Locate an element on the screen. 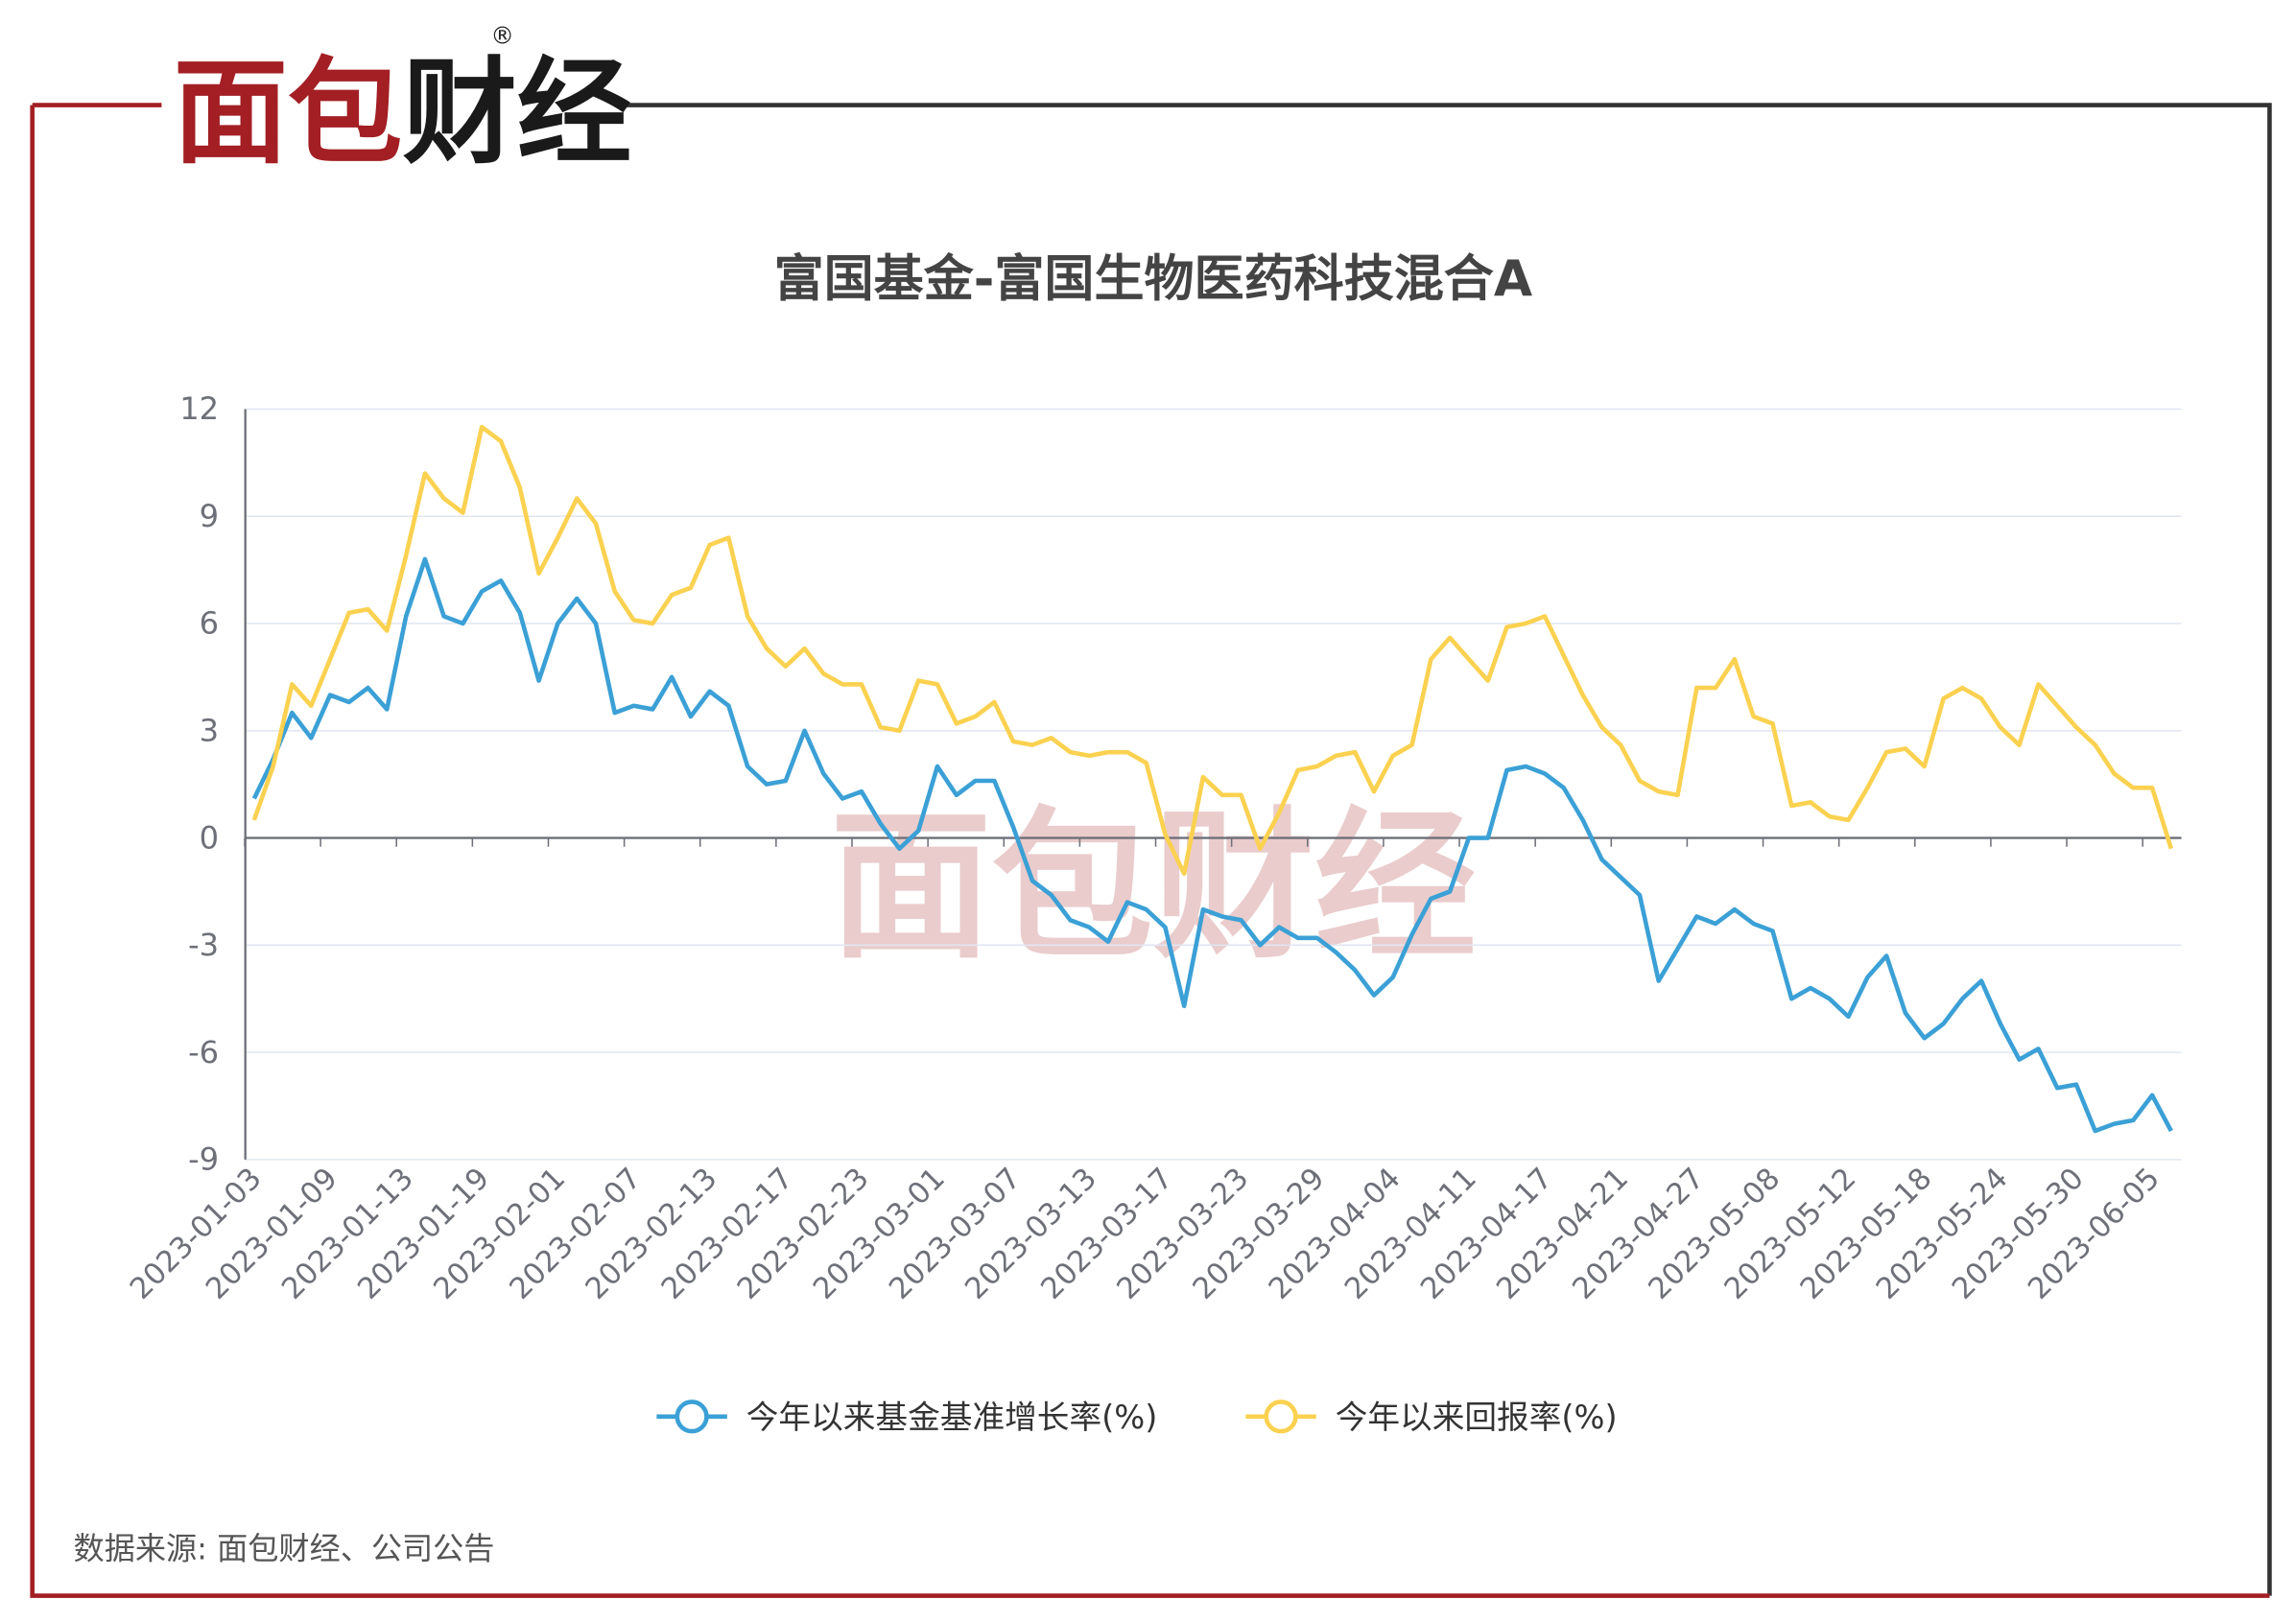  watermark: 面包财经 is located at coordinates (1153, 886).